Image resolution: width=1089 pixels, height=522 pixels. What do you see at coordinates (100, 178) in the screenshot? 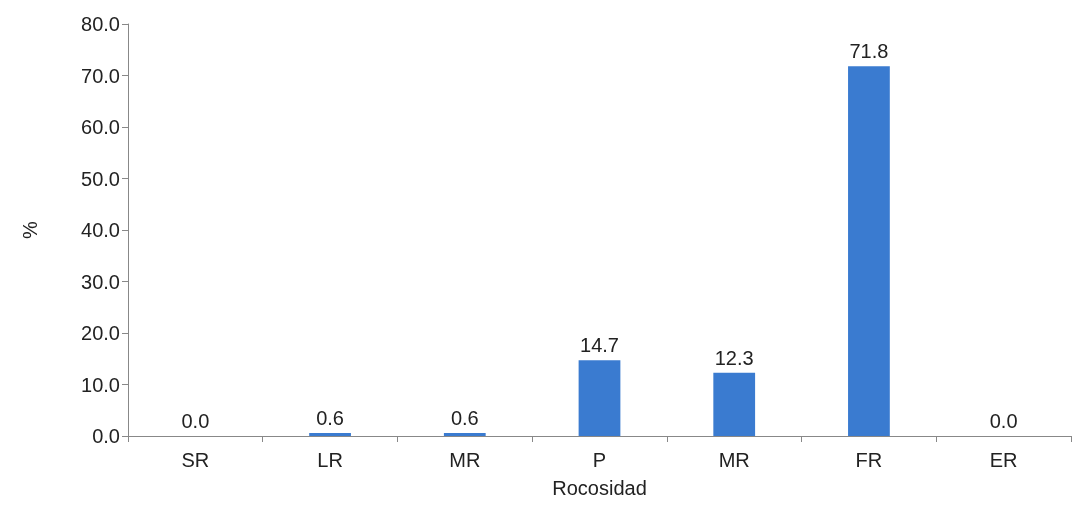
I see `y-tick-label: 50.0` at bounding box center [100, 178].